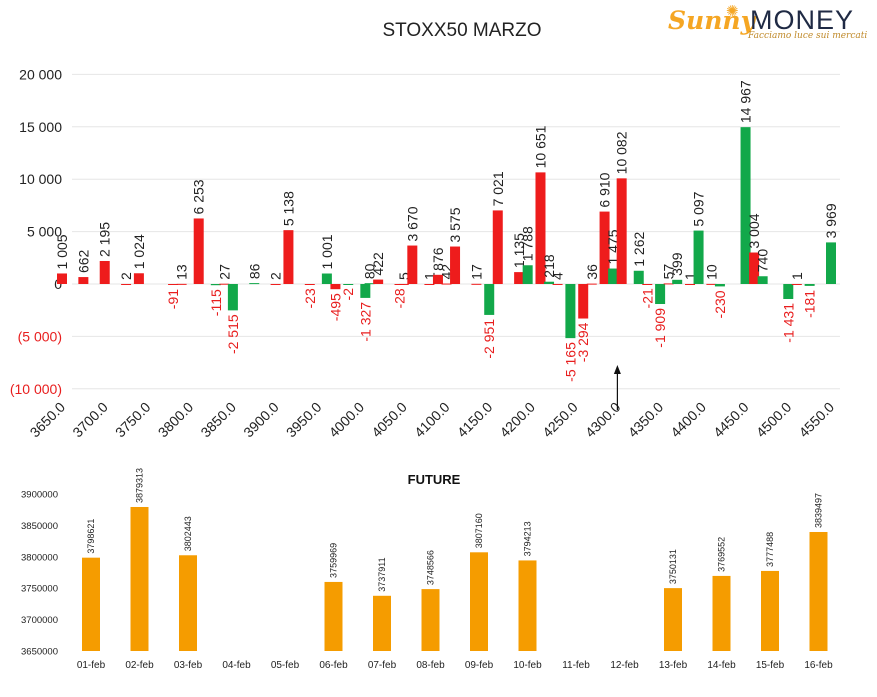 This screenshot has width=877, height=697. Describe the element at coordinates (788, 323) in the screenshot. I see `bar-value-label: -1 431` at that location.